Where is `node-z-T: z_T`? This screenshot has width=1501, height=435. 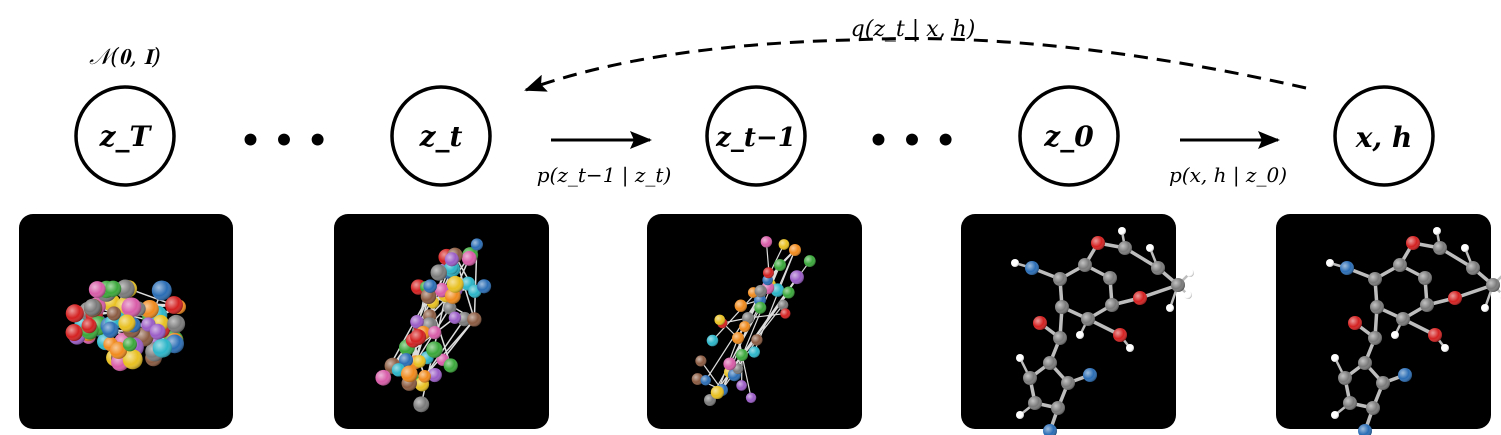
node-z-T: z_T is located at coordinates (125, 136).